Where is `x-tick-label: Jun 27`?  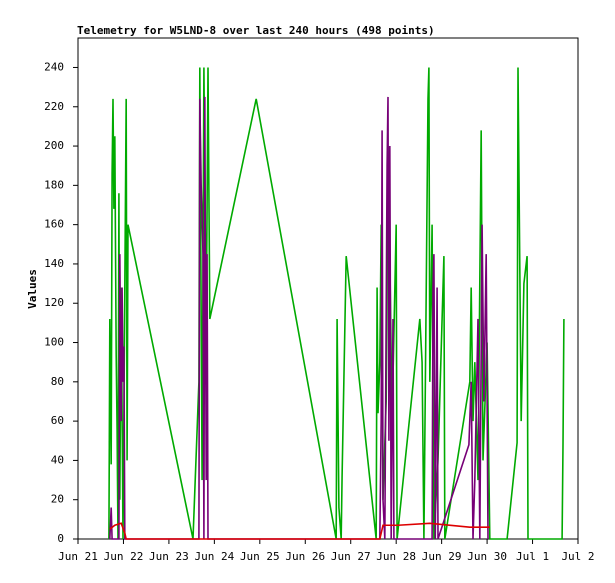
x-tick-label: Jun 27 is located at coordinates (351, 556).